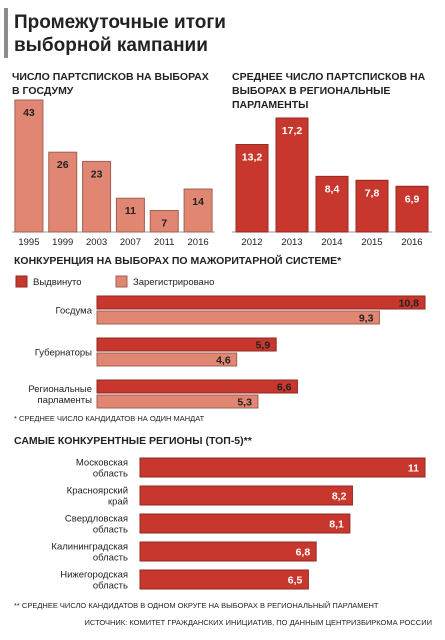  What do you see at coordinates (120, 34) in the screenshot?
I see `page-title: Промежуточные итоги выборной кампании` at bounding box center [120, 34].